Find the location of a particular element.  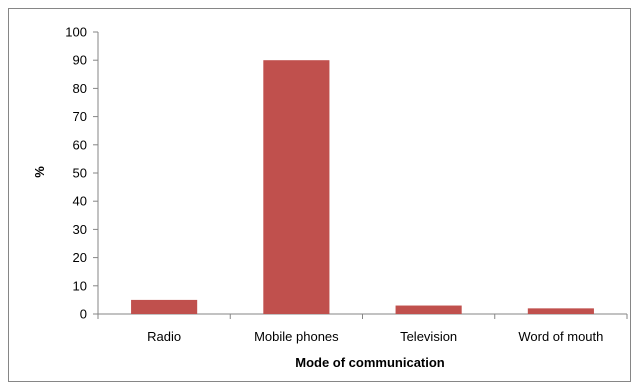

y-tick-label: 20 is located at coordinates (80, 257).